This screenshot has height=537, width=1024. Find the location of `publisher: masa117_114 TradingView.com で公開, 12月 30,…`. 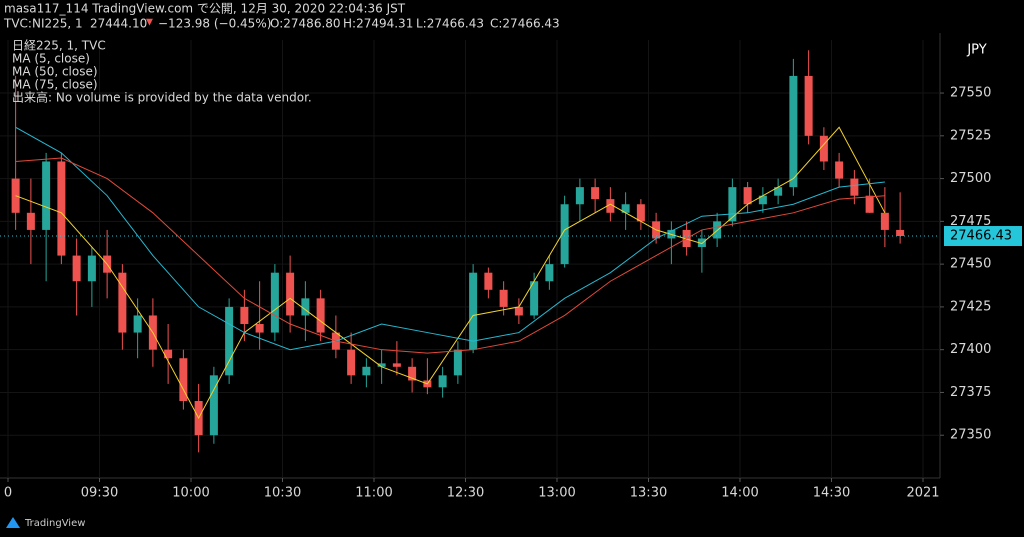

publisher: masa117_114 TradingView.com で公開, 12月 30,… is located at coordinates (205, 9).